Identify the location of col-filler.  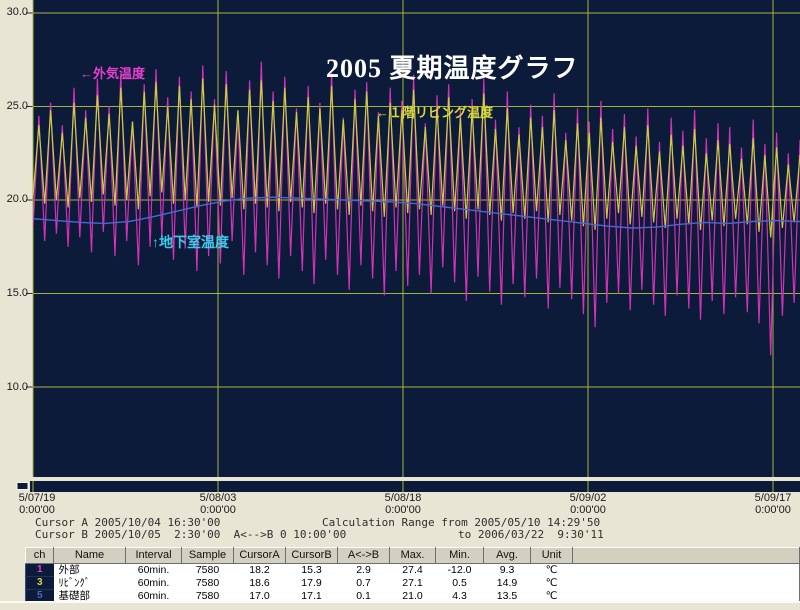
(686, 555).